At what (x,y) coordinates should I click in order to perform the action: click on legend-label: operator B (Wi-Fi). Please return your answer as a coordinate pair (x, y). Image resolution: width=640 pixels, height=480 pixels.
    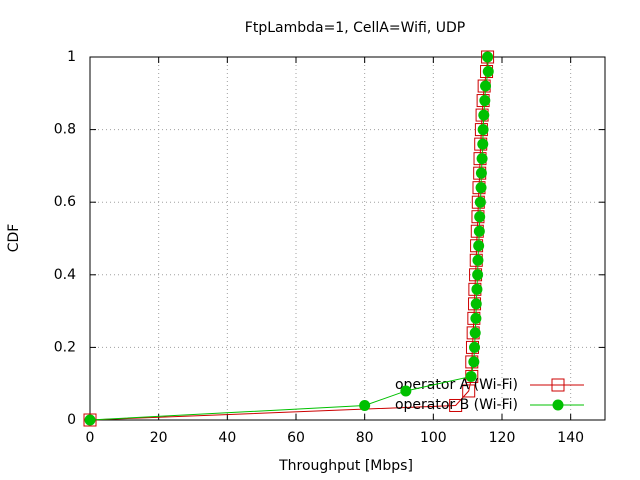
    Looking at the image, I should click on (456, 405).